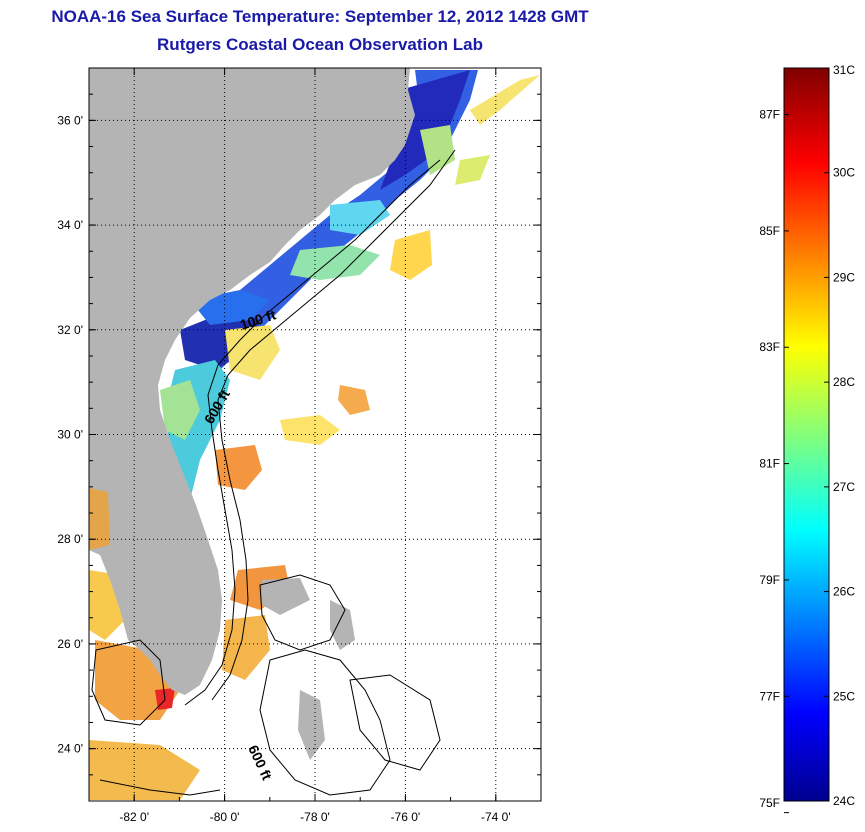 The width and height of the screenshot is (865, 832). What do you see at coordinates (320, 44) in the screenshot?
I see `map-subtitle: Rutgers Coastal Ocean Observation Lab` at bounding box center [320, 44].